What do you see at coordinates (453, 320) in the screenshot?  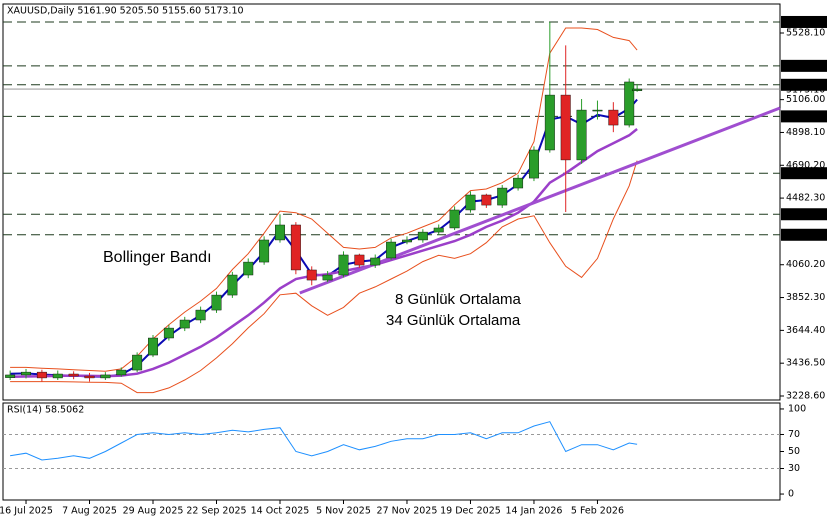 I see `annotation: 34 Günlük Ortalama` at bounding box center [453, 320].